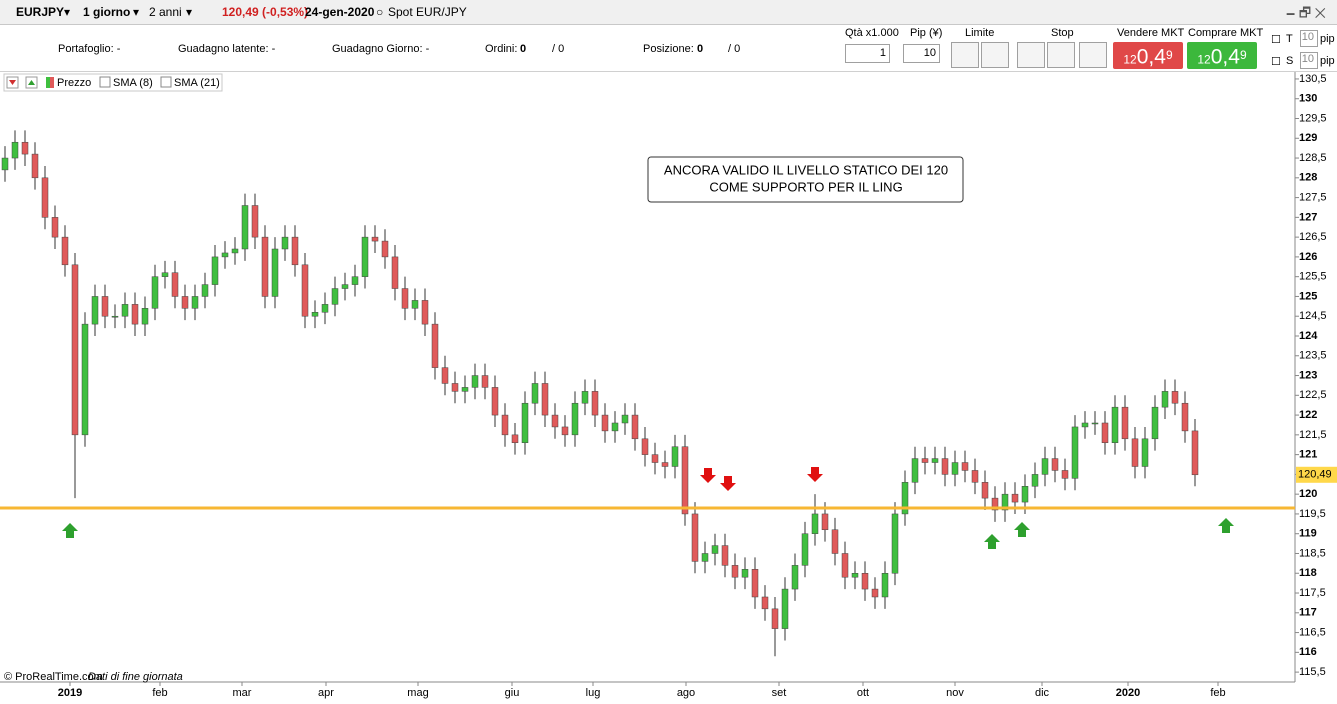 This screenshot has width=1337, height=704. I want to click on qty-label: Qtà x1.000, so click(872, 33).